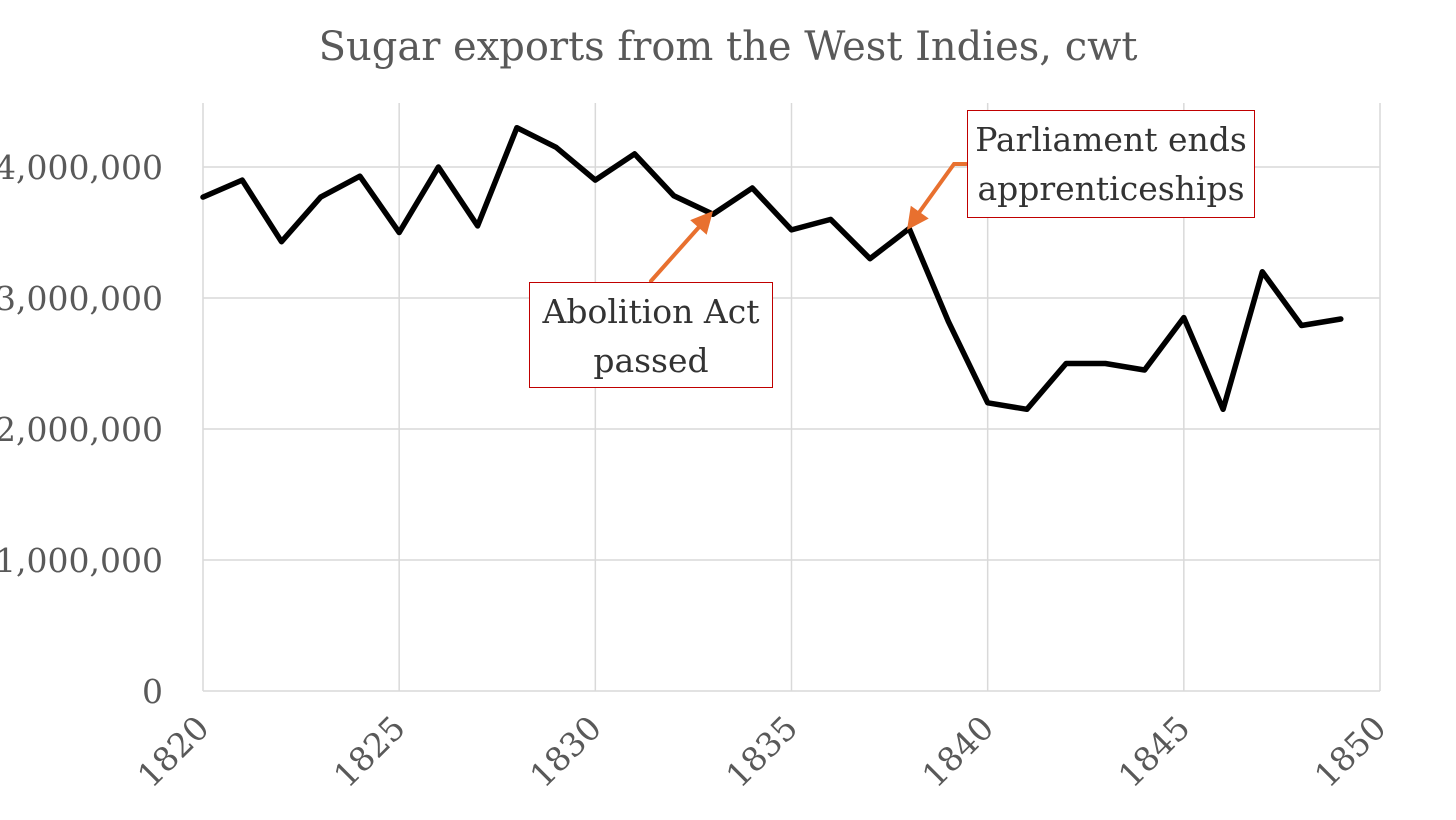 This screenshot has width=1456, height=820. Describe the element at coordinates (761, 751) in the screenshot. I see `x-tick-label: 1835` at that location.